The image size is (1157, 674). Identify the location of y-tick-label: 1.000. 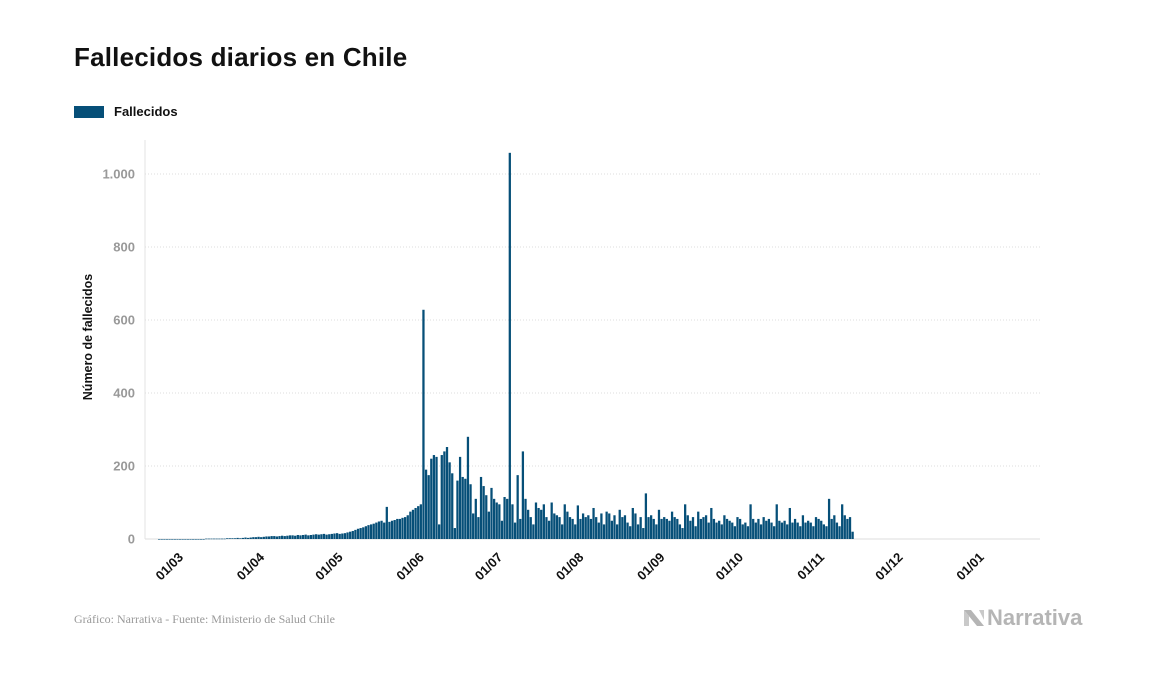
(118, 174).